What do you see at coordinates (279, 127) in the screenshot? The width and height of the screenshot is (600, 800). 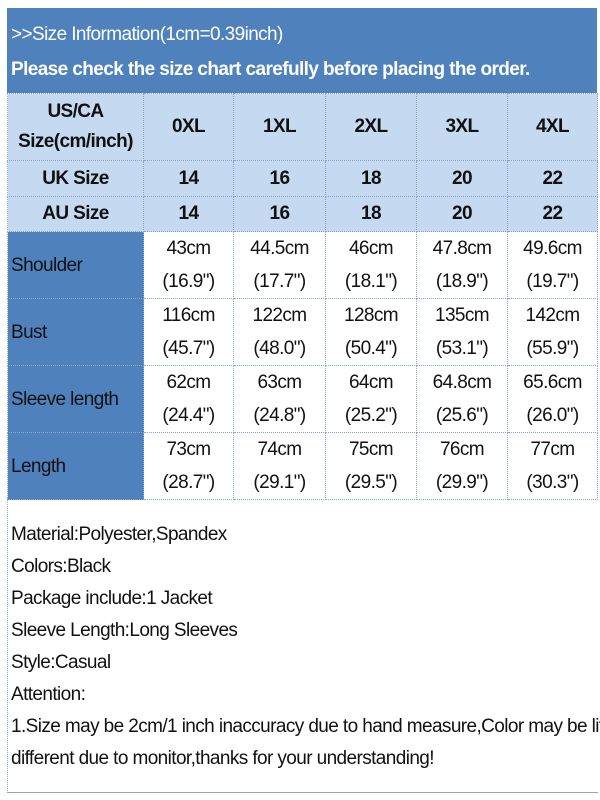 I see `size-1xl: 1XL` at bounding box center [279, 127].